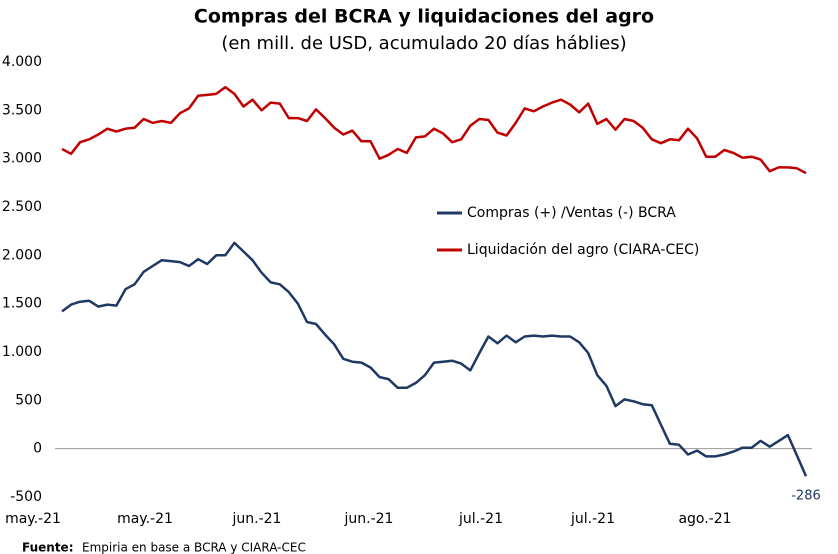 The image size is (838, 554). I want to click on y-tick-label: 2.000, so click(22, 255).